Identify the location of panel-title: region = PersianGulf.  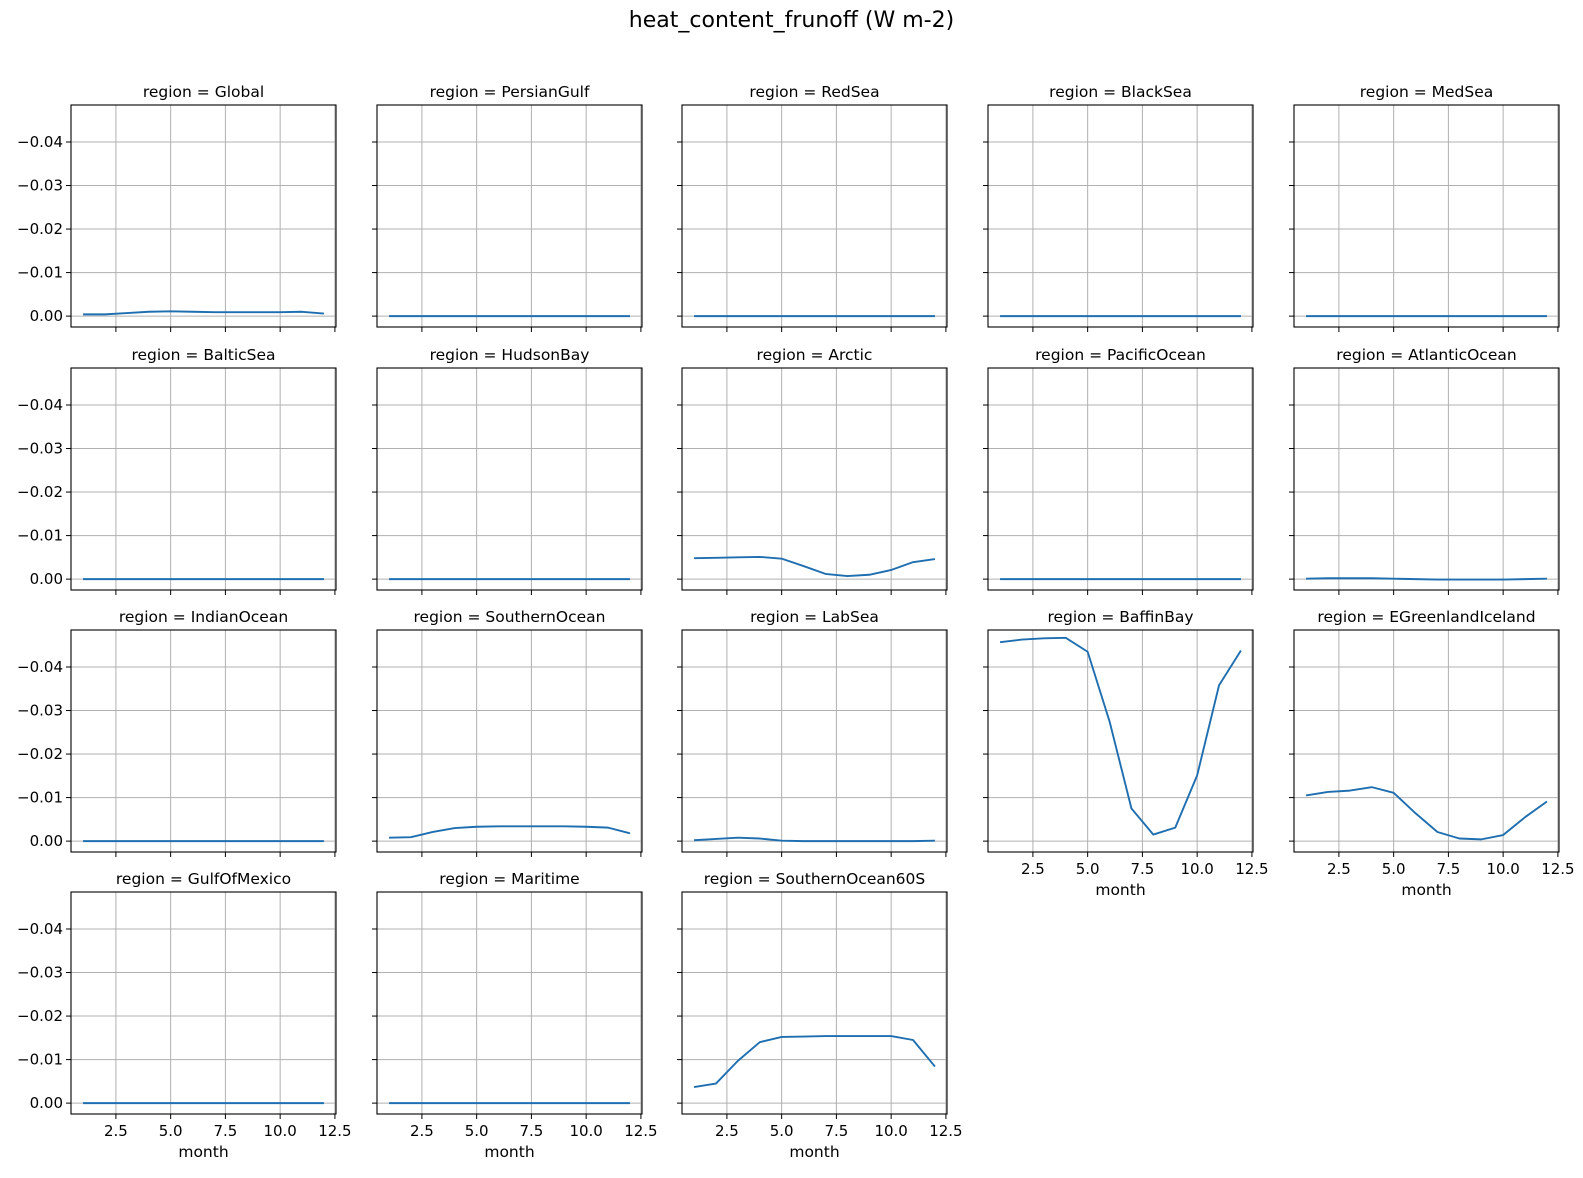
(510, 92).